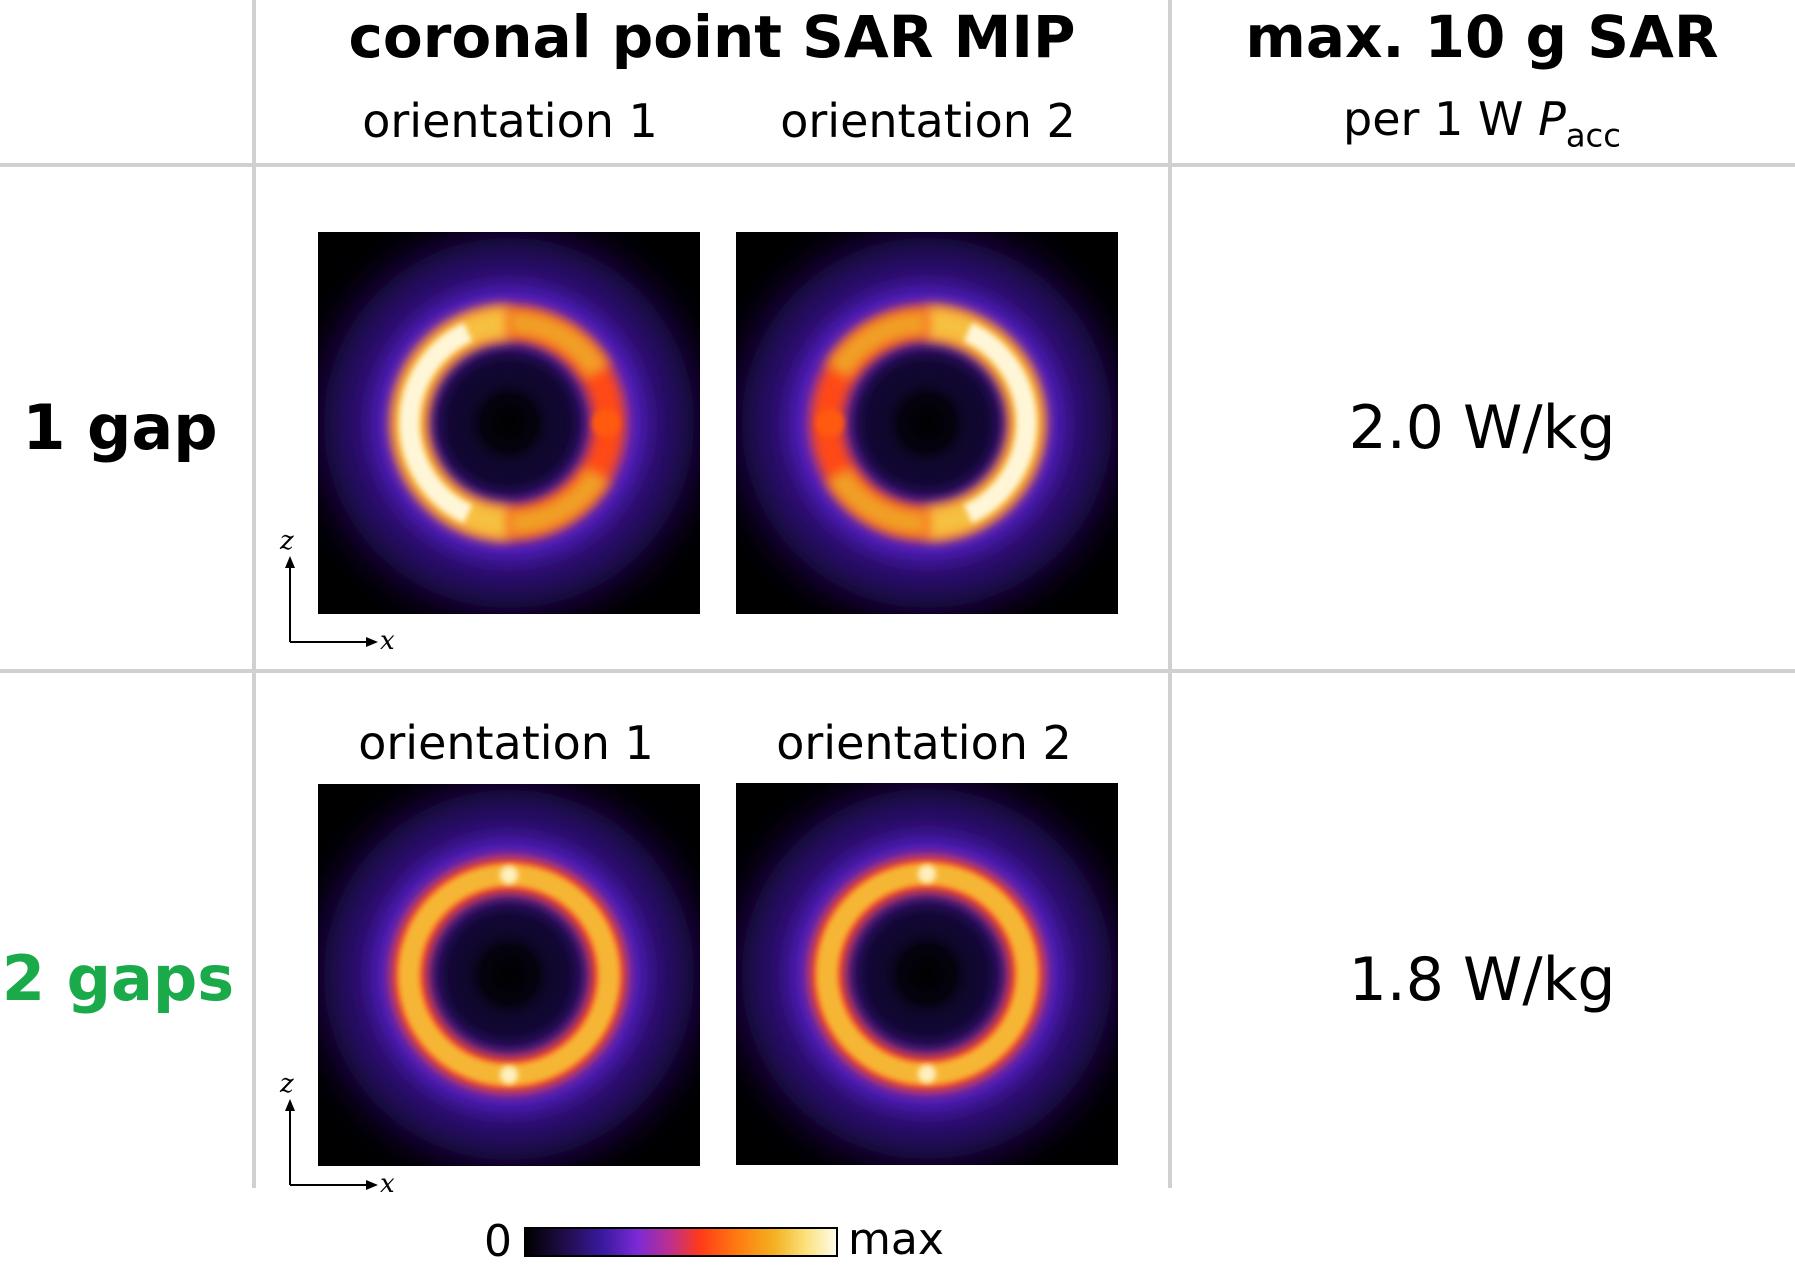  What do you see at coordinates (509, 975) in the screenshot?
I see `row-2-orientation-1-map` at bounding box center [509, 975].